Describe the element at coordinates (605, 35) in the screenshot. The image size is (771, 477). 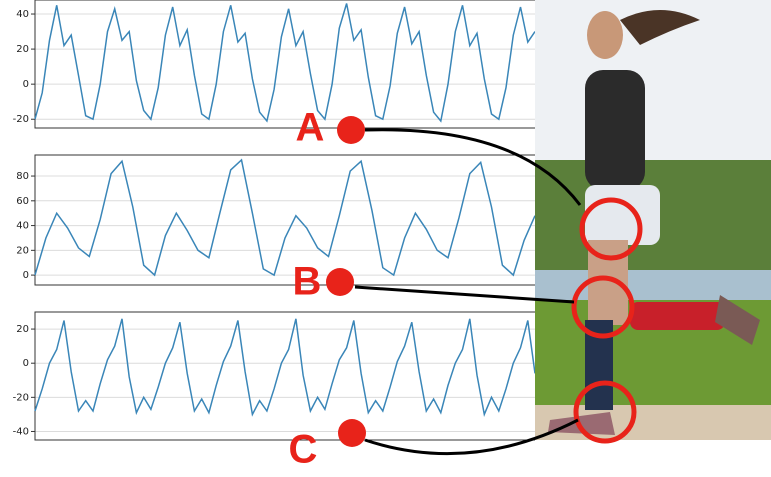
I see `runner-head` at that location.